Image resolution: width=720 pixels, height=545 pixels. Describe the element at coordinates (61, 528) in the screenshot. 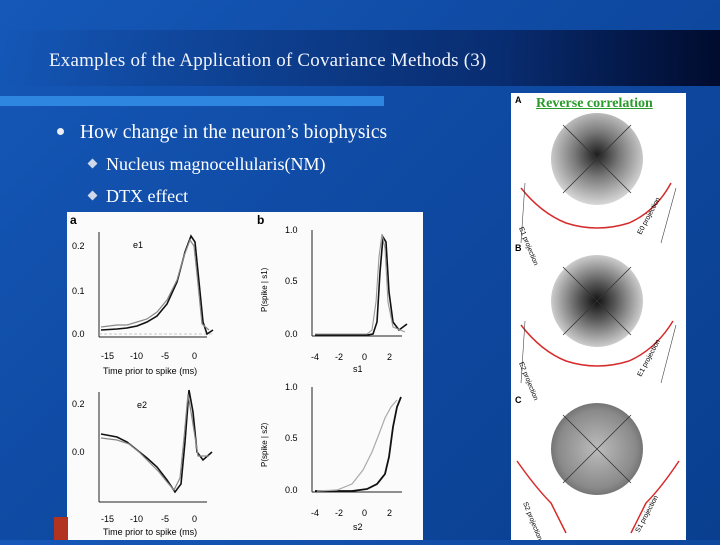

I see `corner-accent` at that location.